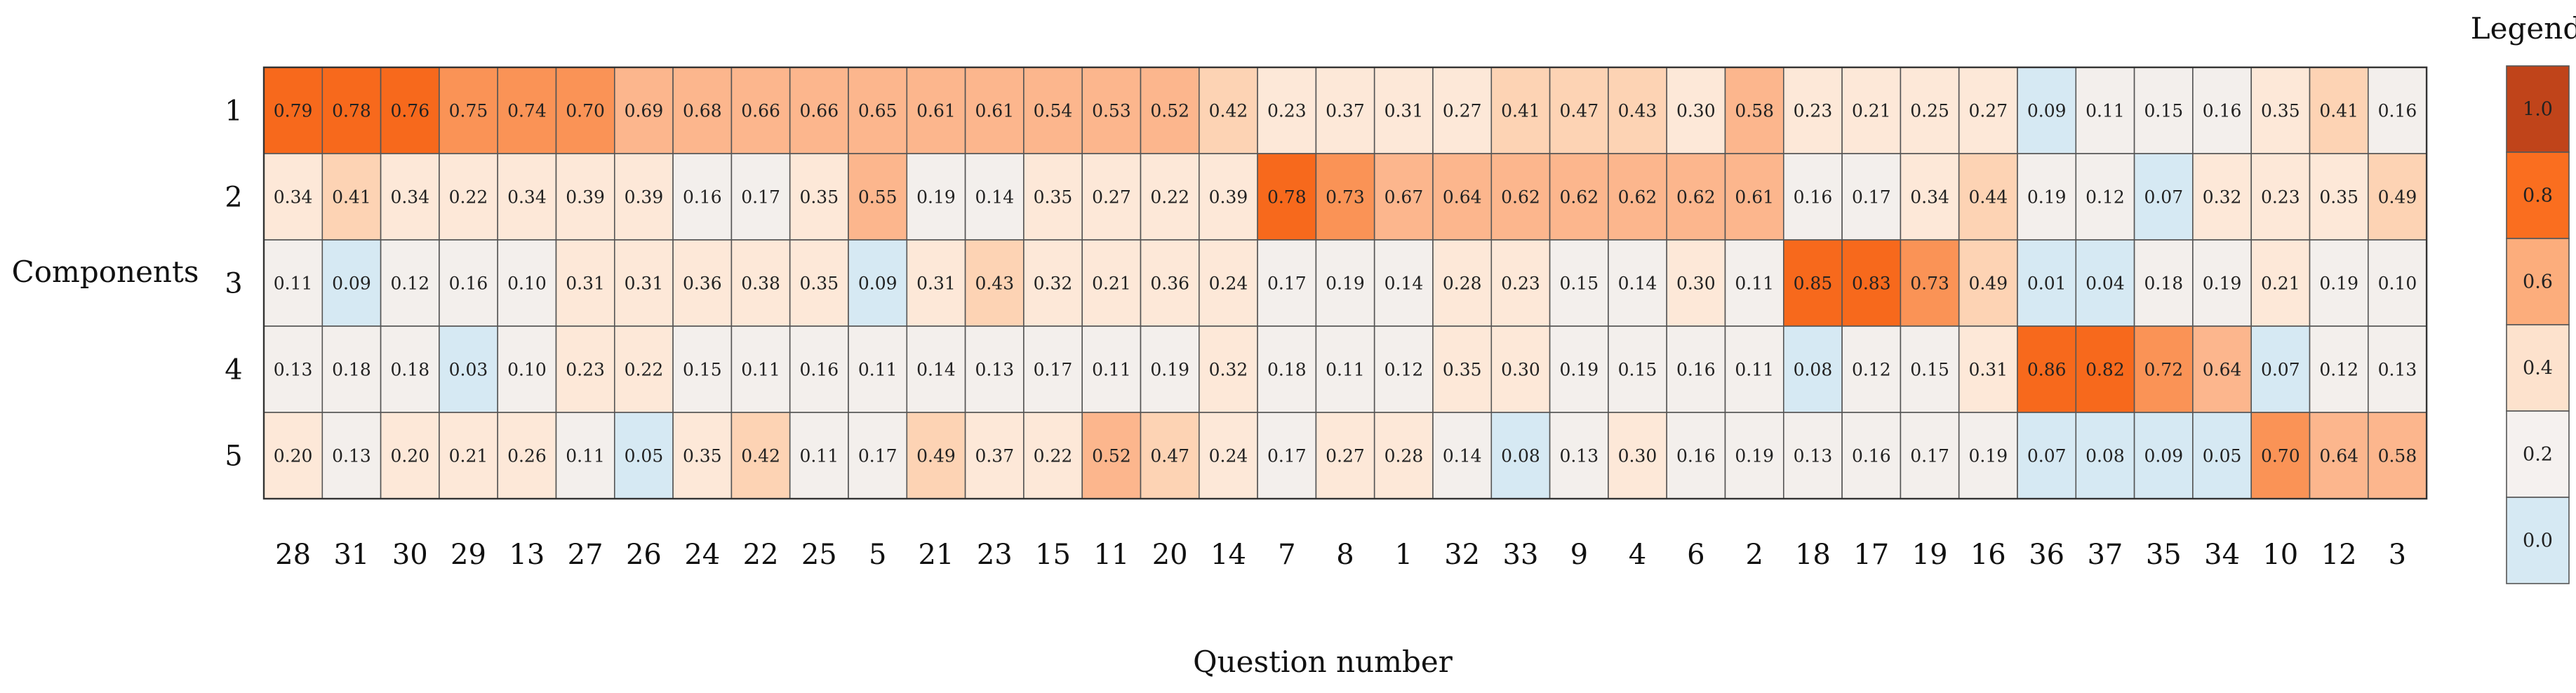 This screenshot has height=693, width=2576. What do you see at coordinates (1170, 284) in the screenshot?
I see `cell-value-label: 0.36` at bounding box center [1170, 284].